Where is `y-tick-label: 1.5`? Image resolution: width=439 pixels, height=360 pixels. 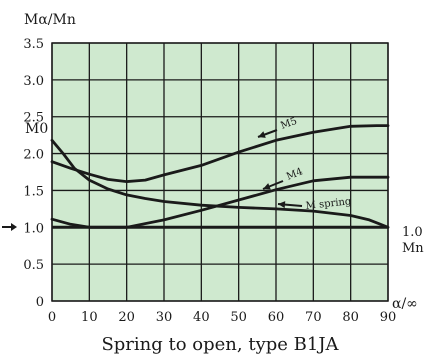 y-tick-label: 1.5 is located at coordinates (33, 191).